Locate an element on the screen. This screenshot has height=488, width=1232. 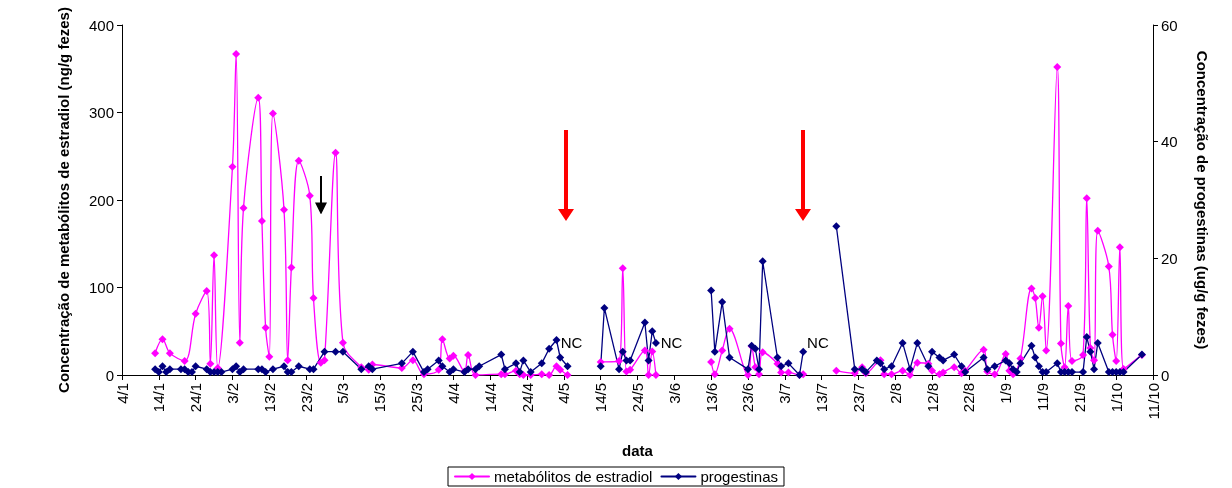
x-tick-label: 24/1 is located at coordinates (196, 398).